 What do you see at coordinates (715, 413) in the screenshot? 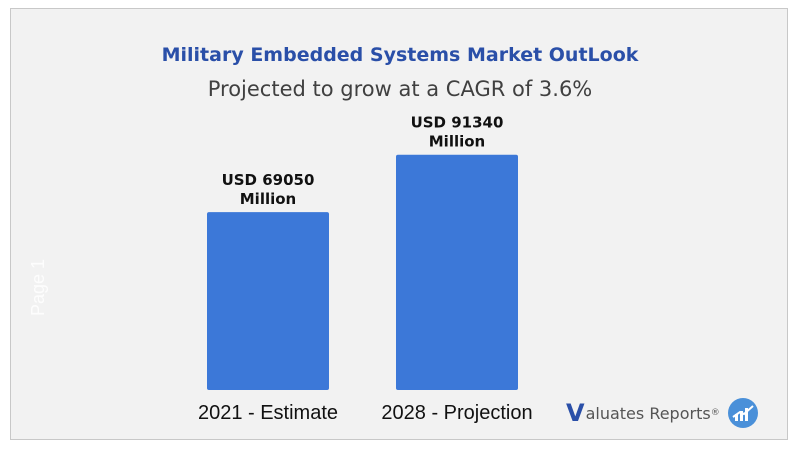
I see `logo-registered-mark: ®` at bounding box center [715, 413].